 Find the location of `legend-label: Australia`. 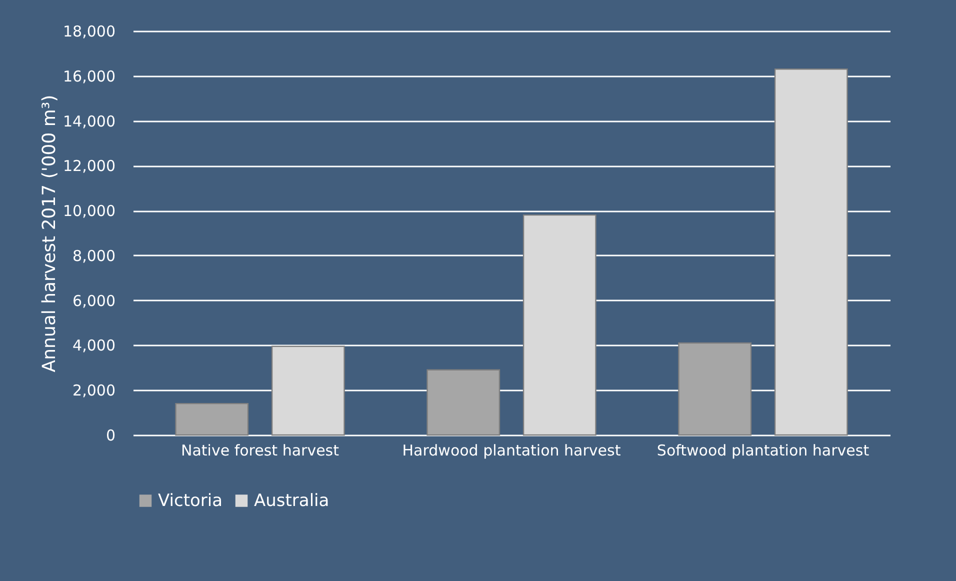

legend-label: Australia is located at coordinates (292, 500).